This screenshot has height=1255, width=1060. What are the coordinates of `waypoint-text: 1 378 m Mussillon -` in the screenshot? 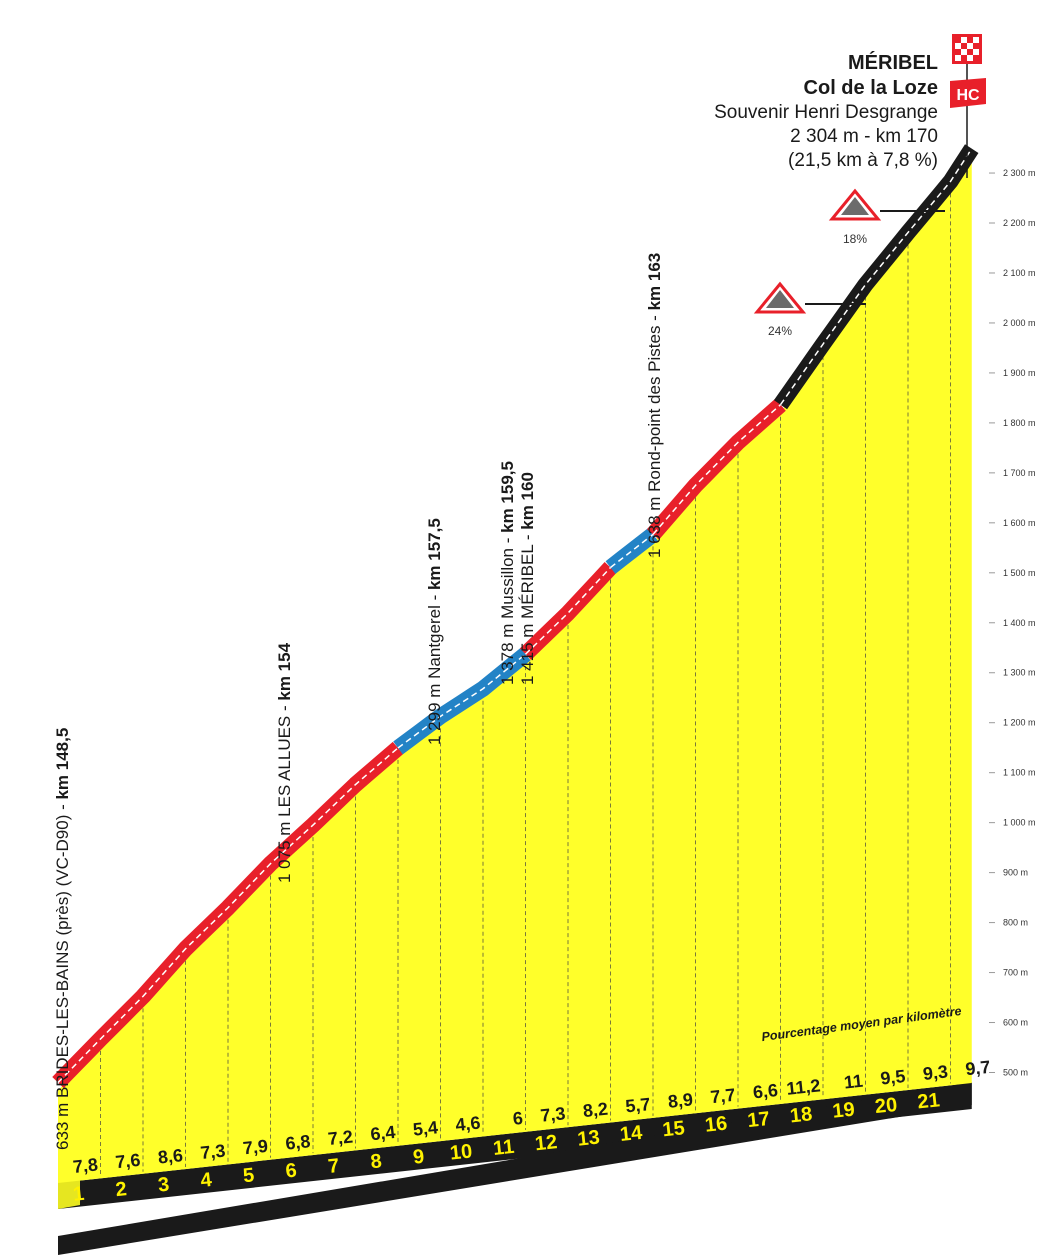 It's located at (507, 609).